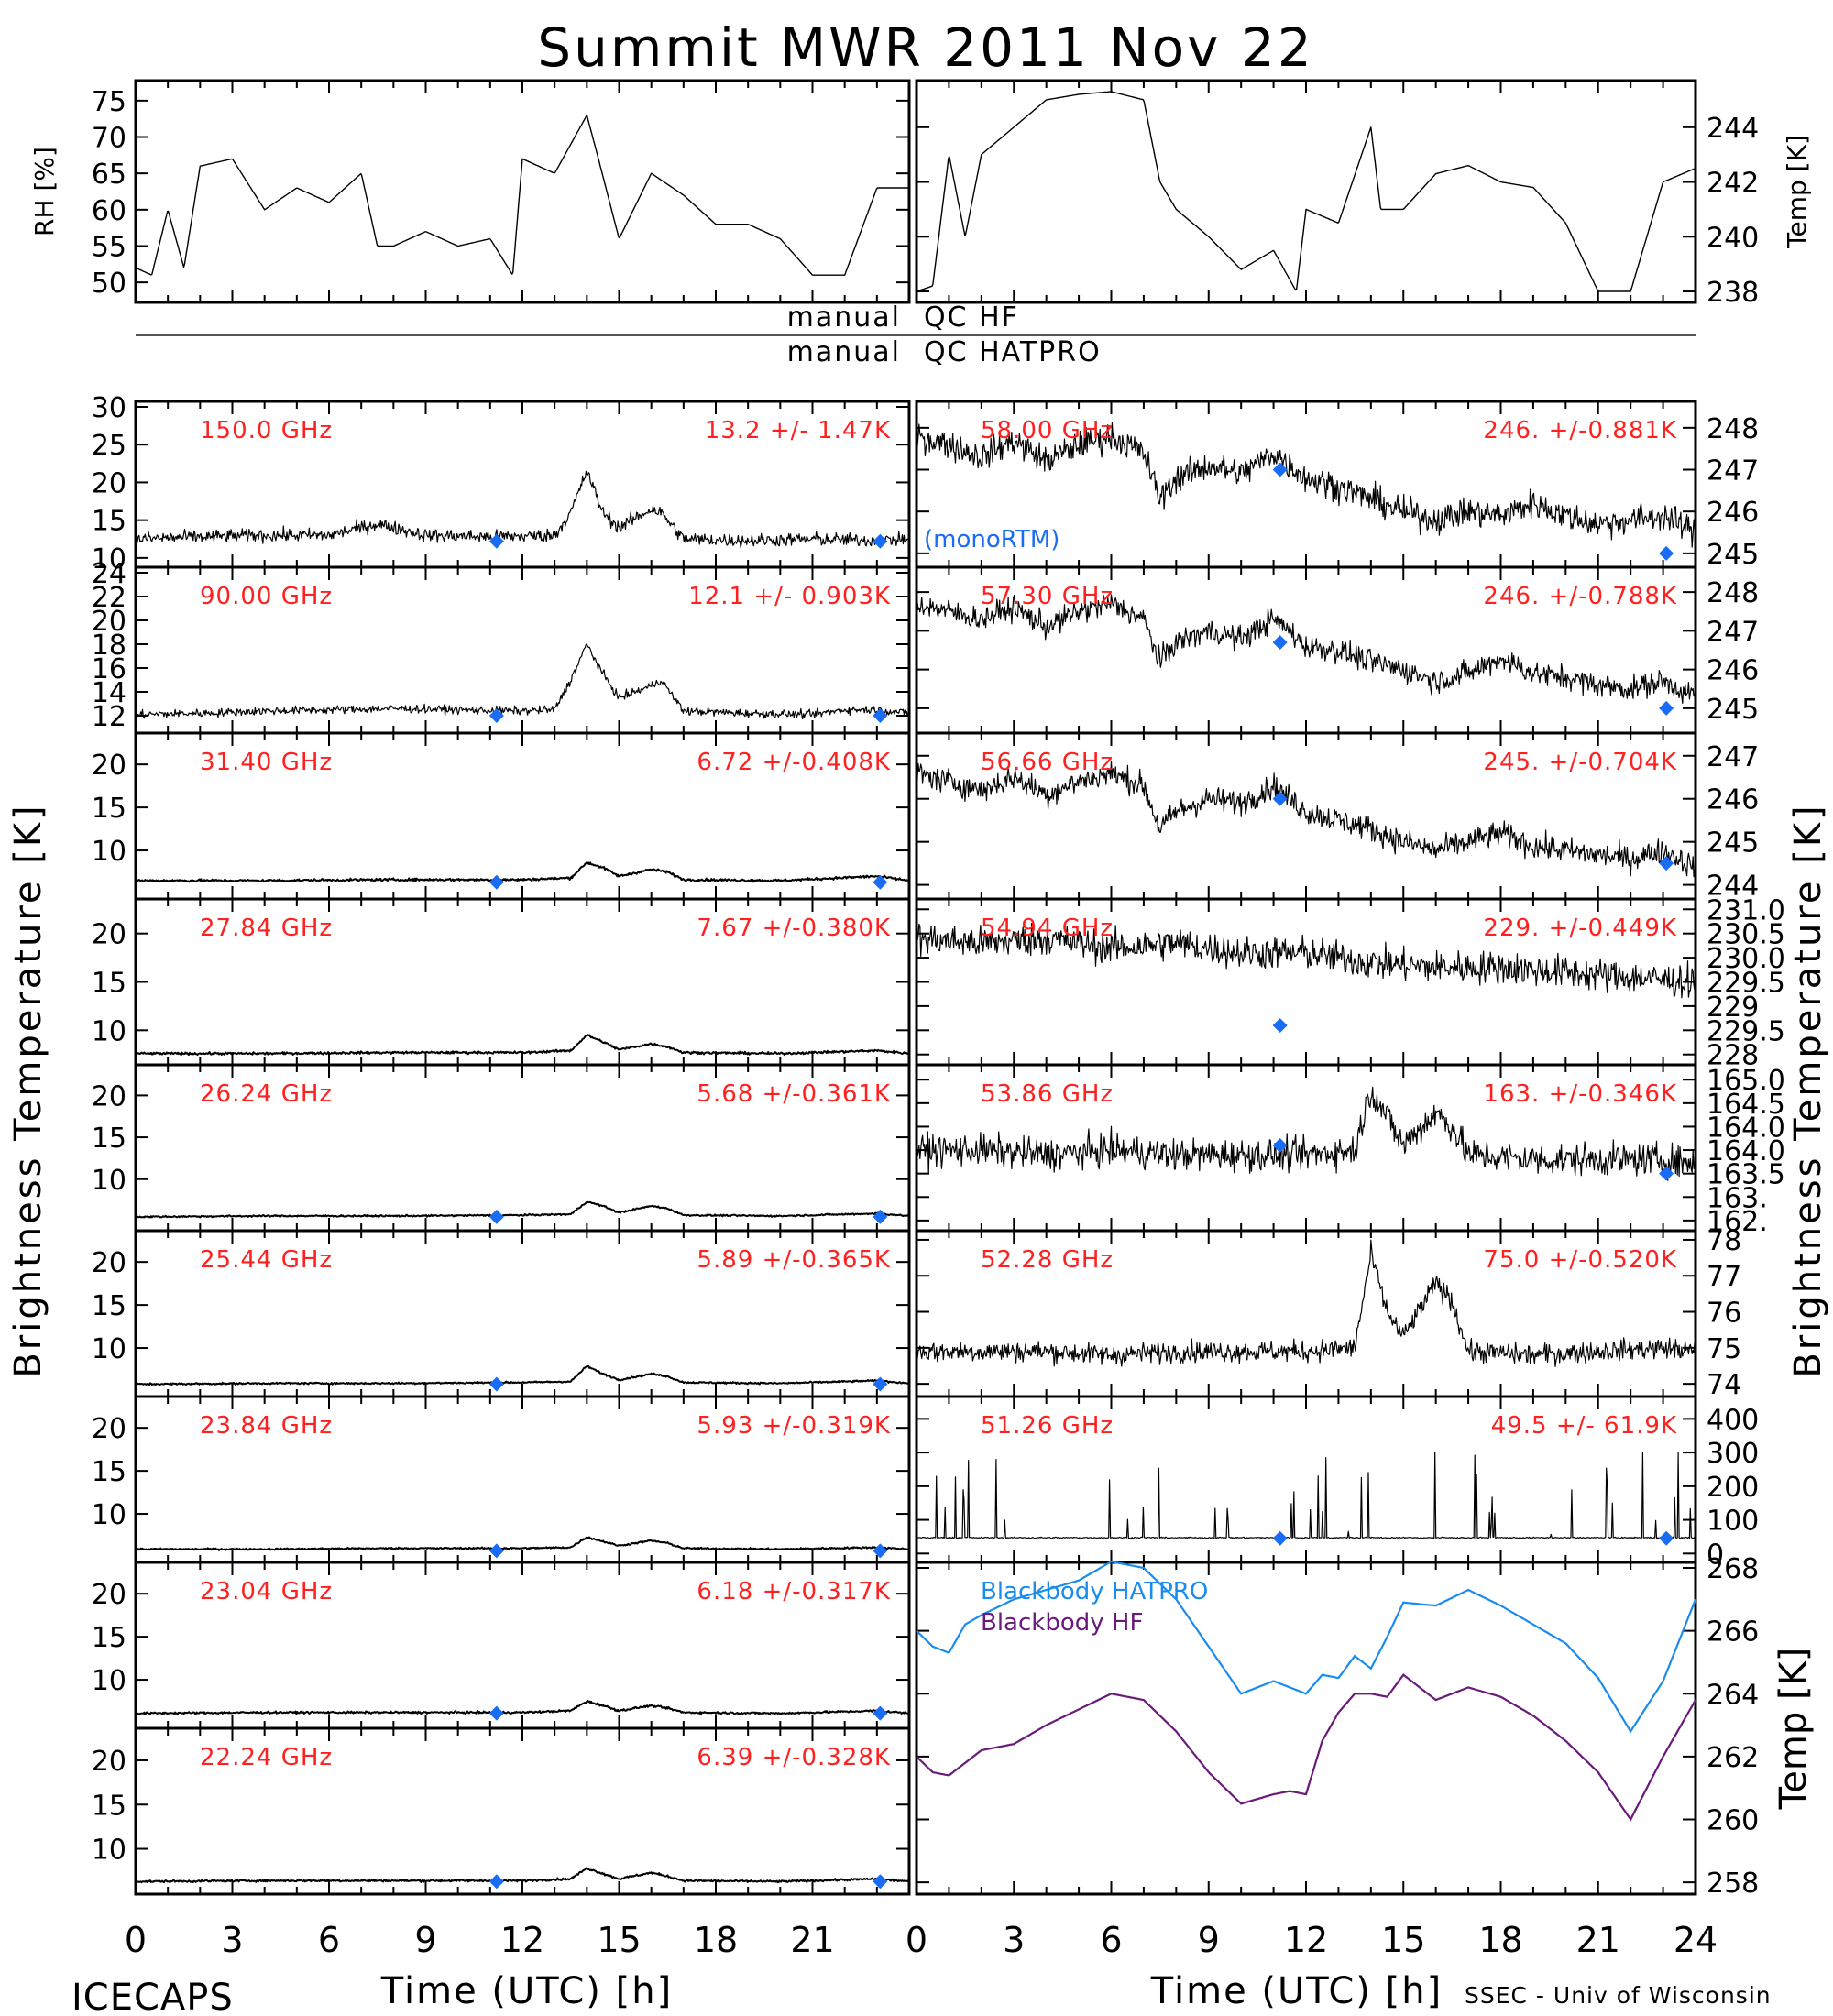 The image size is (1833, 2016). Describe the element at coordinates (109, 446) in the screenshot. I see `y-tick-label: 25` at that location.